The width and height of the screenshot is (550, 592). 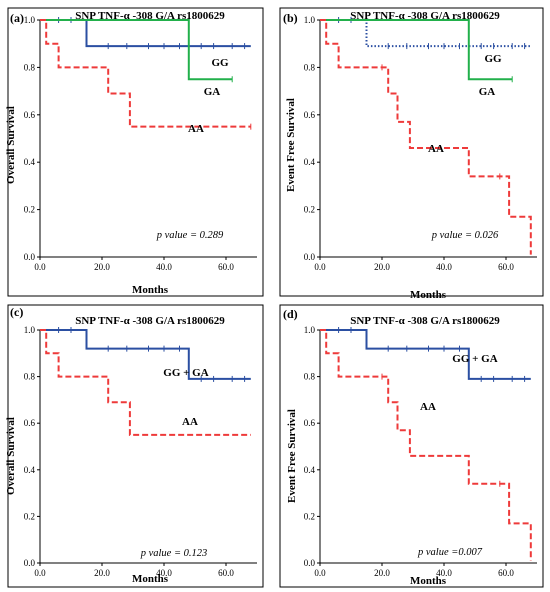 I want to click on panel-label: (c), so click(x=16, y=312).